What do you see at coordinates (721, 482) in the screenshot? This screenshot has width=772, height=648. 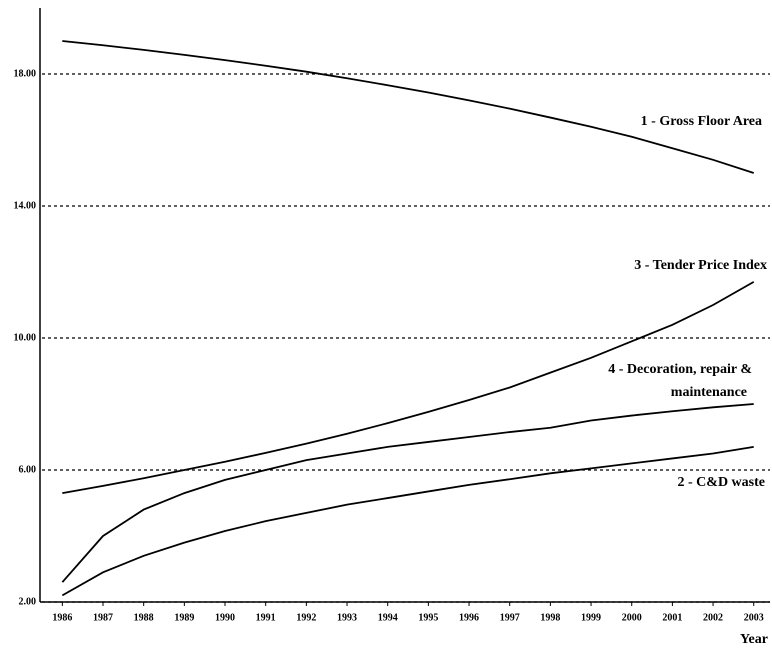 I see `annotation: 2 - C&D waste` at bounding box center [721, 482].